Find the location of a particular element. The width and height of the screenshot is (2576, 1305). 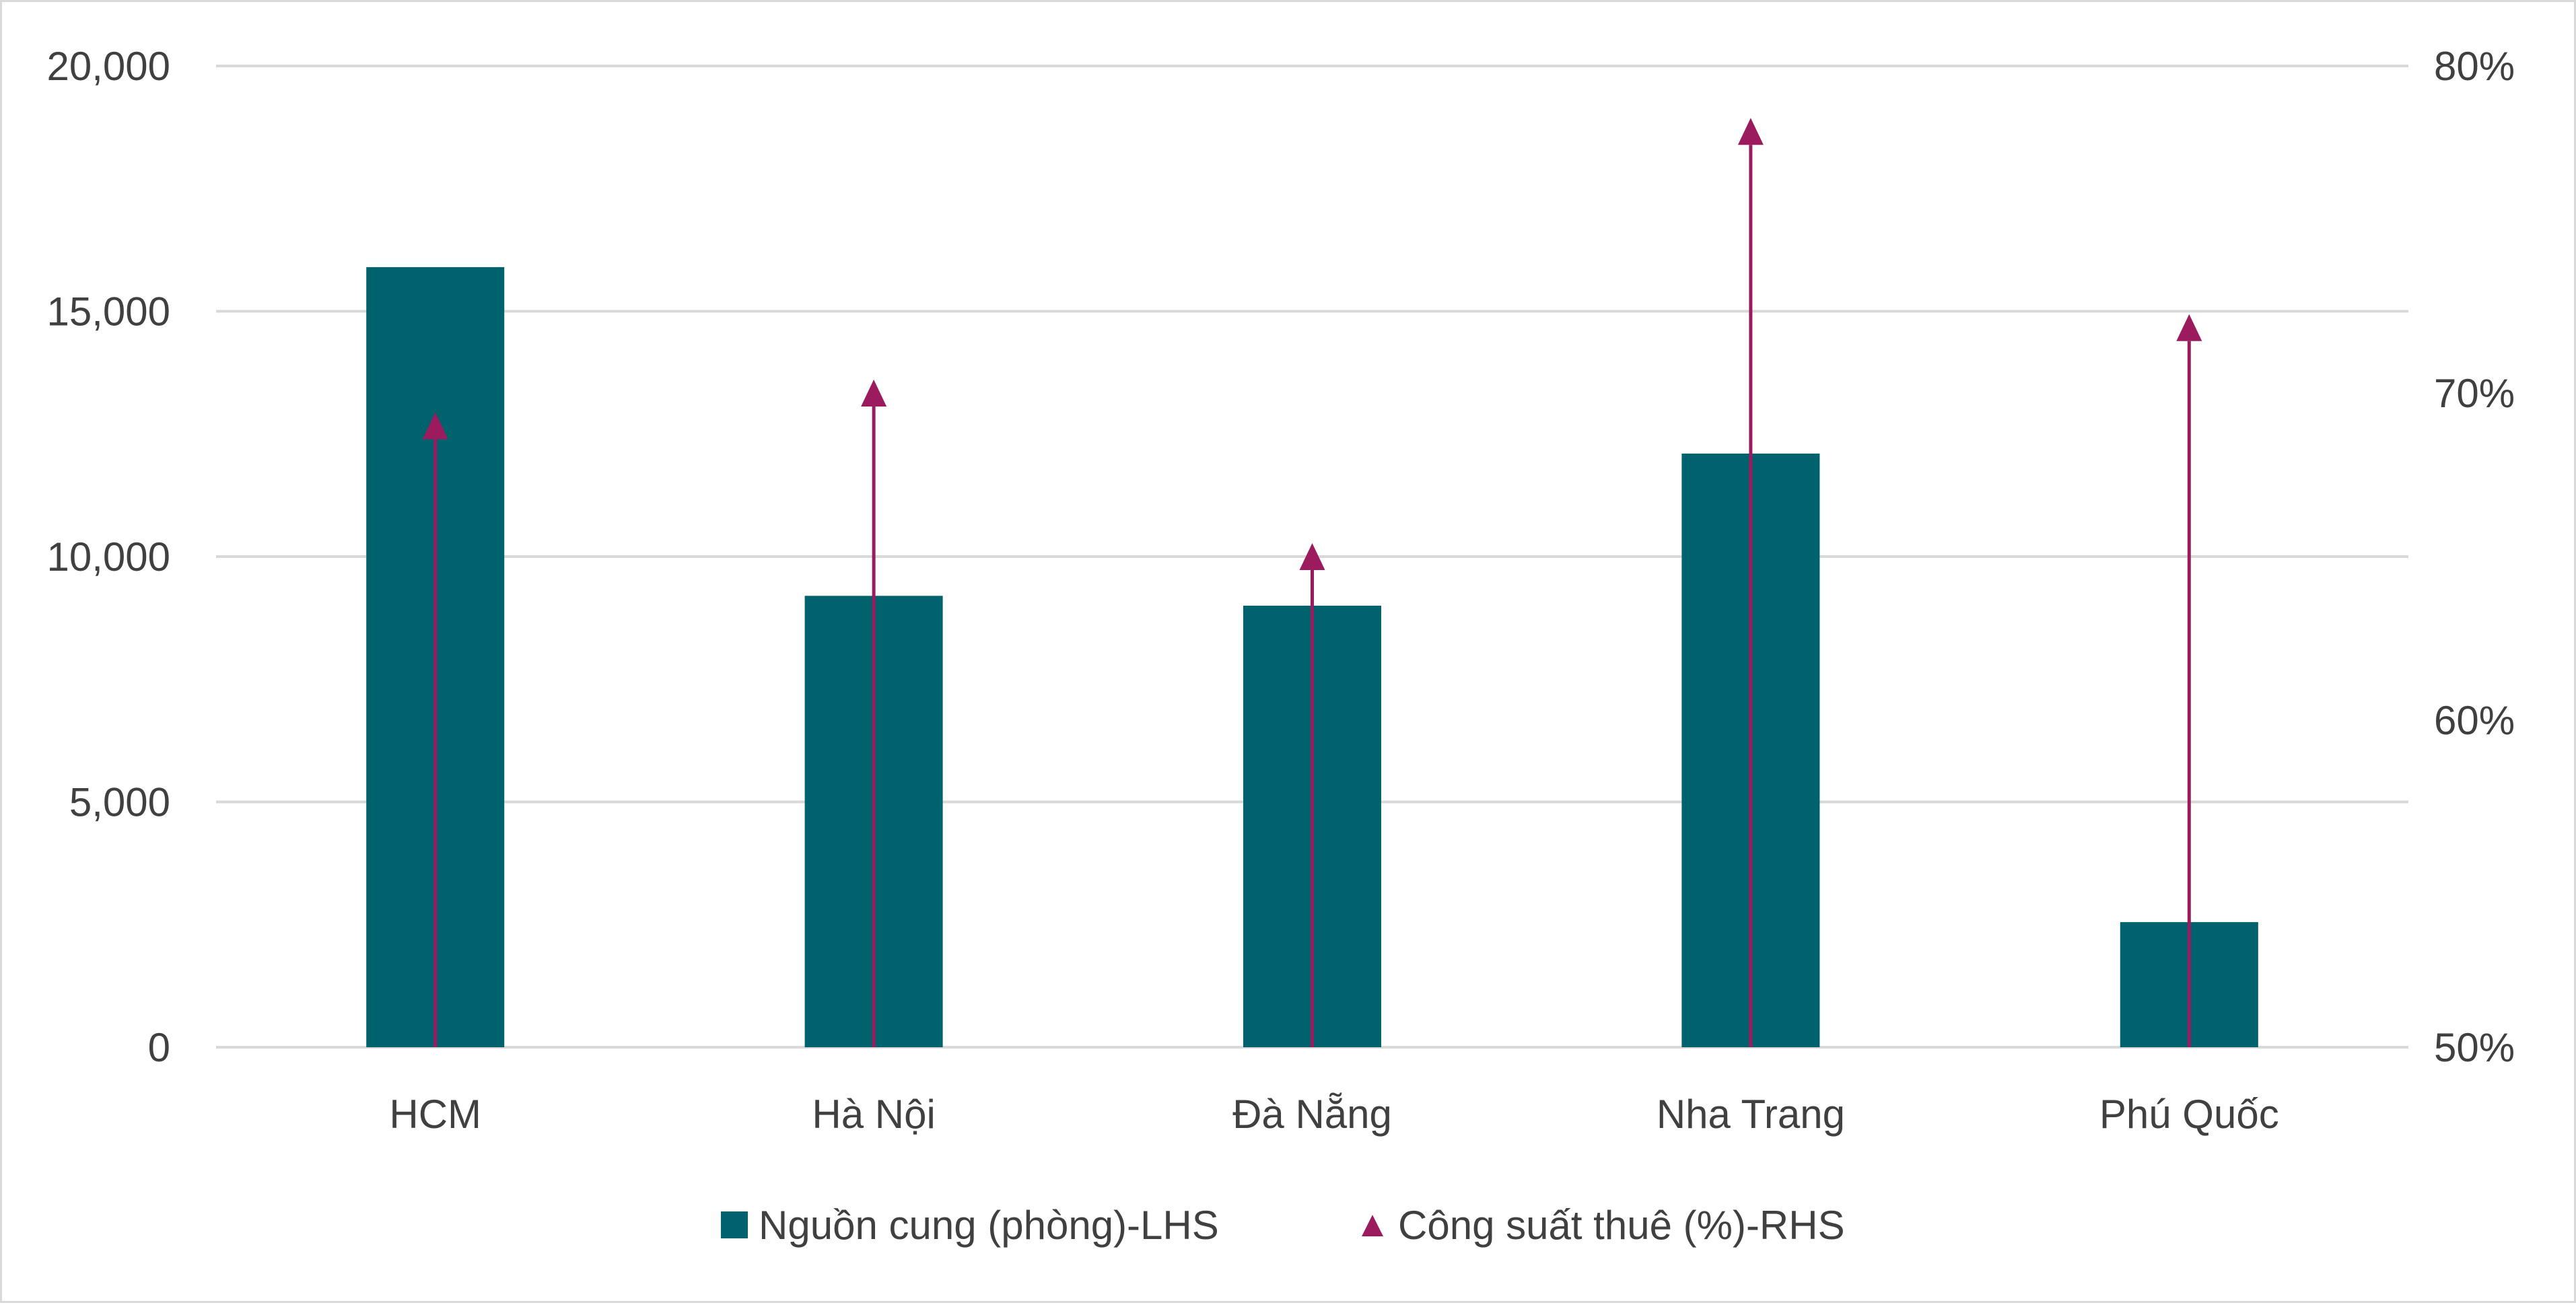

legend-label-marker: Công suất thuê (%)-RHS is located at coordinates (1621, 1225).